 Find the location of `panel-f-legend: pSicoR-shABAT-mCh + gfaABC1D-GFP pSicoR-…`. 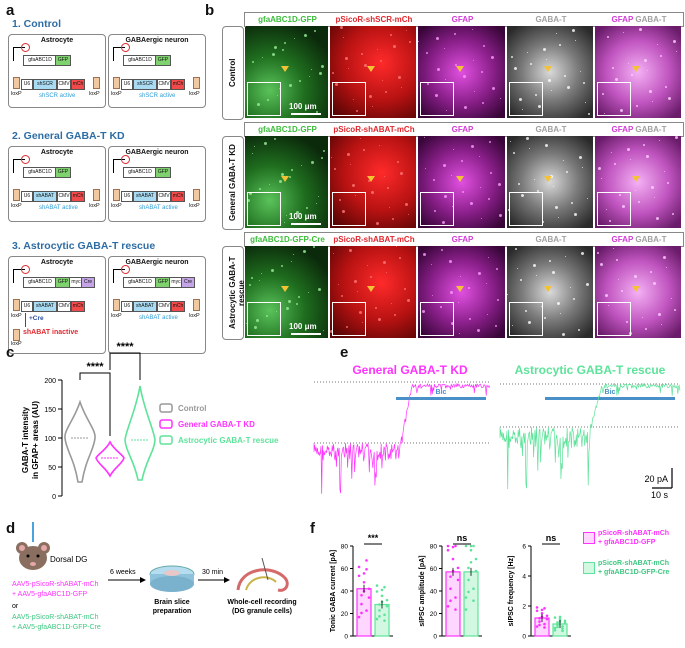

panel-f-legend: pSicoR-shABAT-mCh + gfaABC1D-GFP pSicoR-… is located at coordinates (633, 558).